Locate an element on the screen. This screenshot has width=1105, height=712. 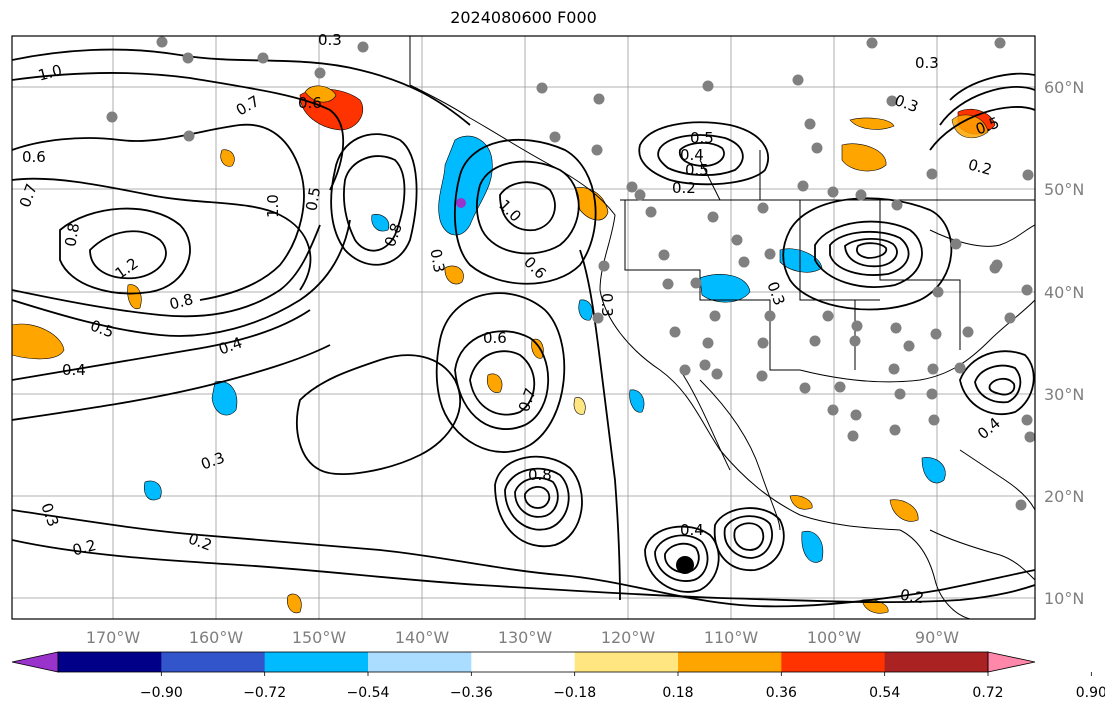
latitude-label: 10°N is located at coordinates (1064, 598).